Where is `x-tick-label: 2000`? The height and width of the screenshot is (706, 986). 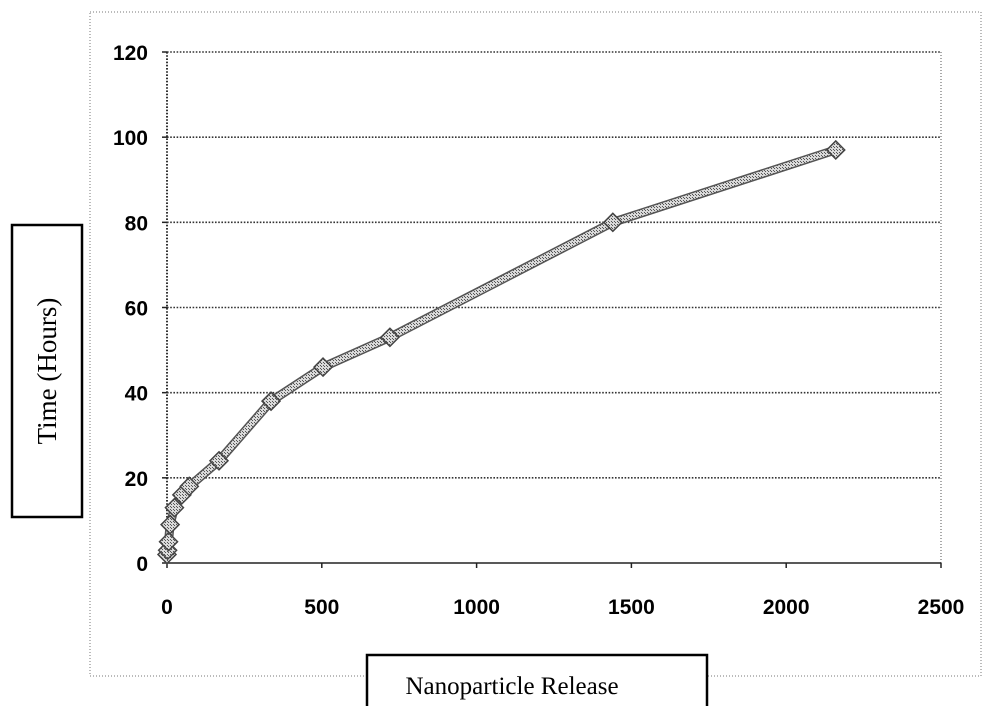
x-tick-label: 2000 is located at coordinates (786, 607).